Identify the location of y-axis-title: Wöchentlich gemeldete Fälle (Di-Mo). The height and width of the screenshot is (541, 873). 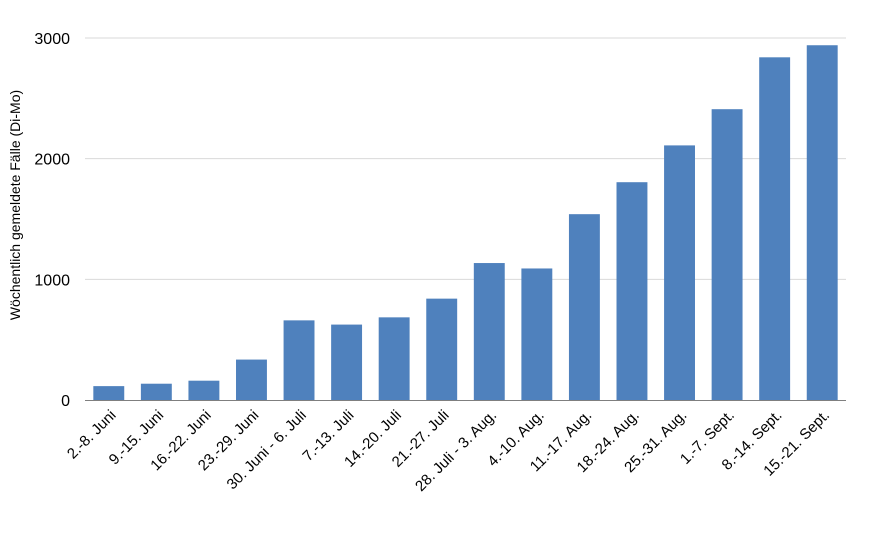
(15, 205).